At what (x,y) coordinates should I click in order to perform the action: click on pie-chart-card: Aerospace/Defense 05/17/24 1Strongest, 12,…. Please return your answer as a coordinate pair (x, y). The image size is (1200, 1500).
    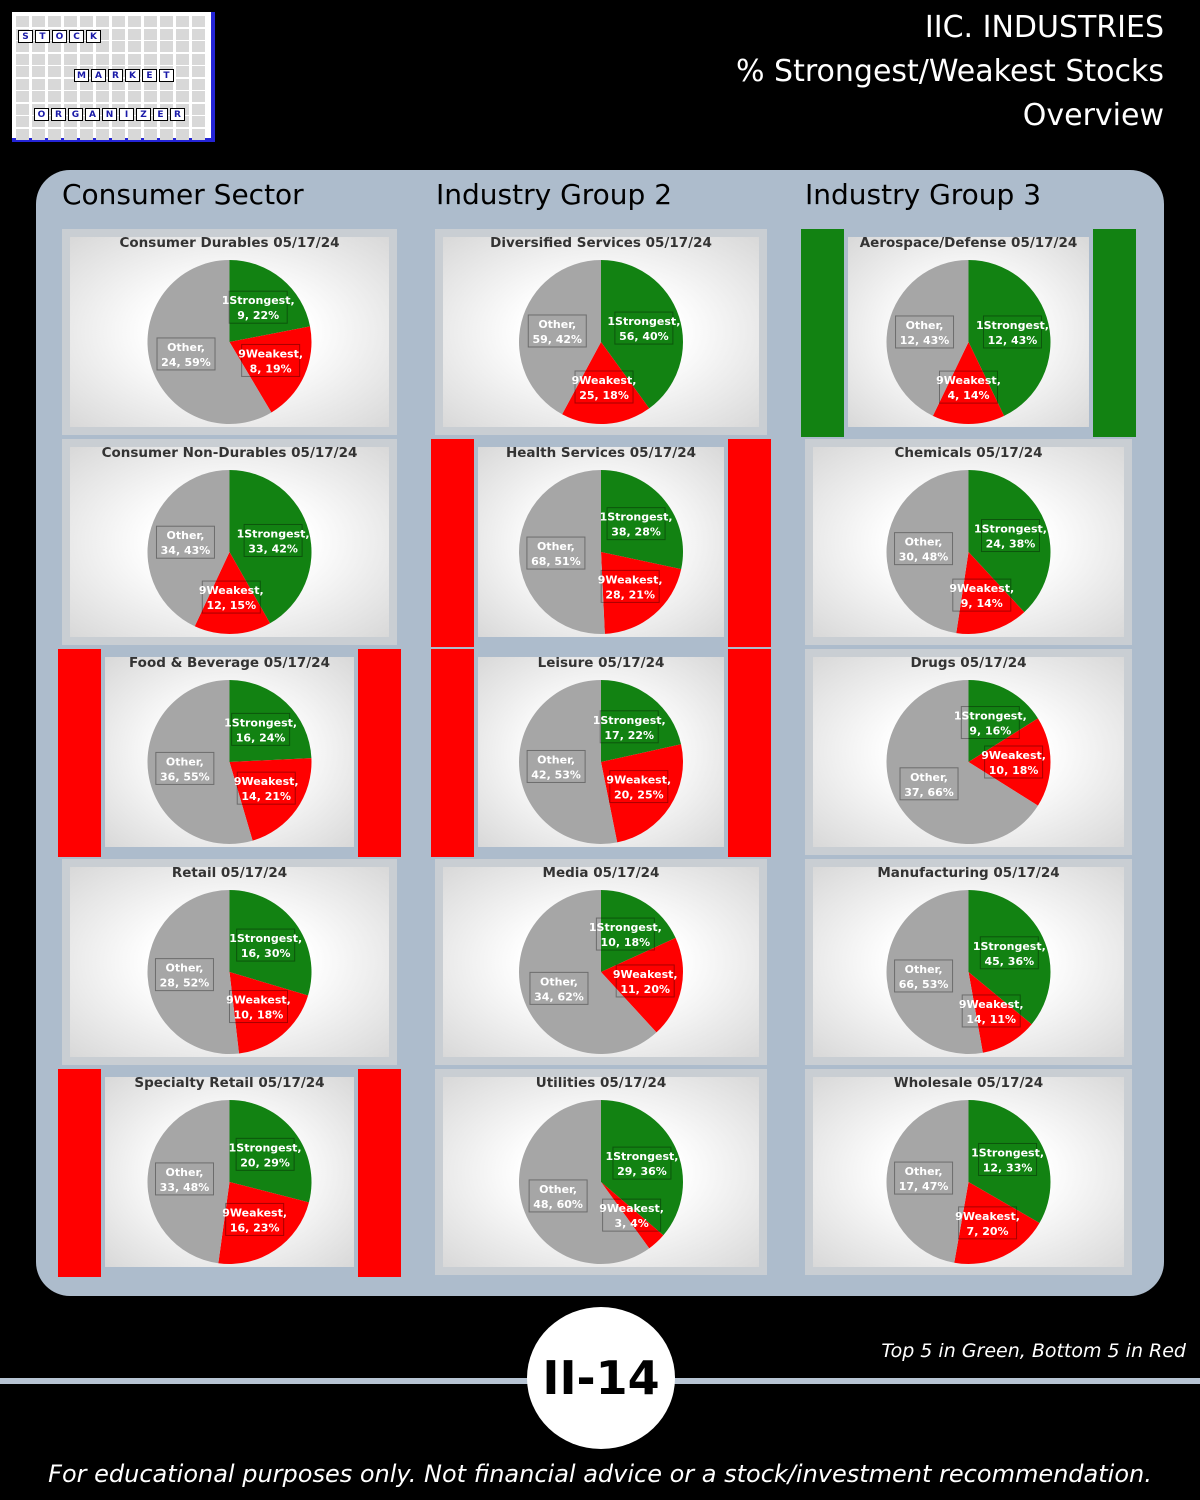
    Looking at the image, I should click on (968, 333).